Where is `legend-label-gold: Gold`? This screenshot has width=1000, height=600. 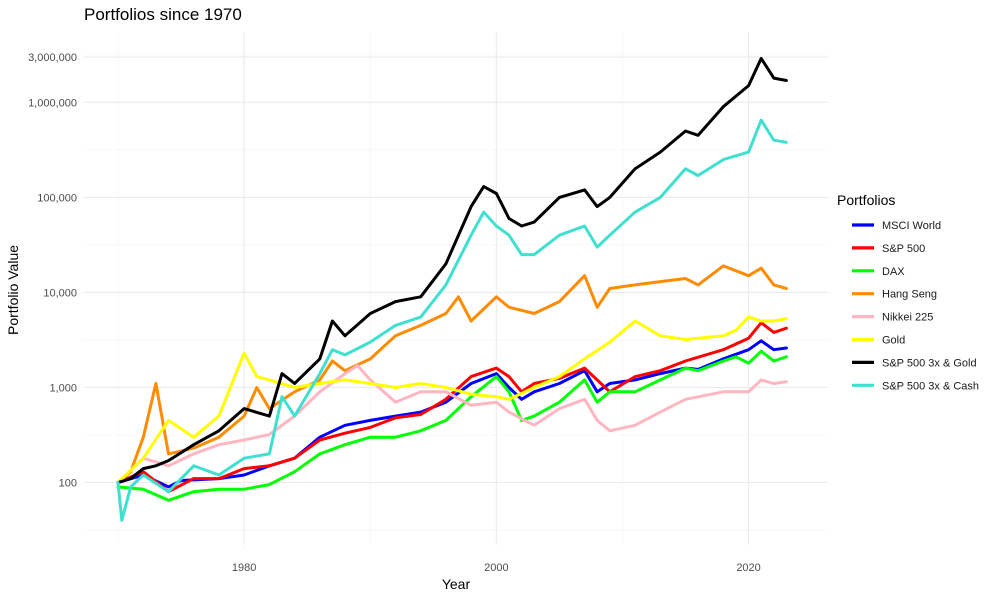 legend-label-gold: Gold is located at coordinates (893, 341).